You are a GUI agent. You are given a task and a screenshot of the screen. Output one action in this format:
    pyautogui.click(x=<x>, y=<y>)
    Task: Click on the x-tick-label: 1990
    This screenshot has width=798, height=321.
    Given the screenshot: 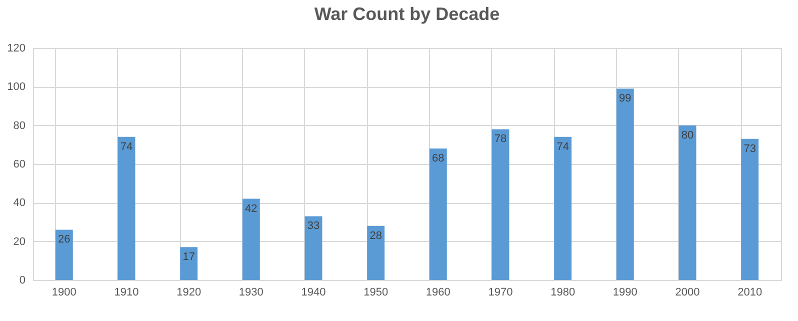 What is the action you would take?
    pyautogui.click(x=625, y=292)
    